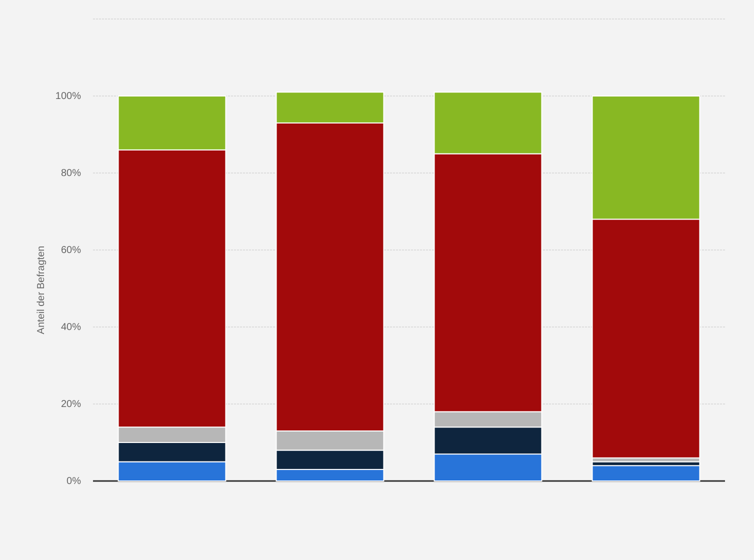 Image resolution: width=754 pixels, height=560 pixels. I want to click on y-tick-label: 100%, so click(68, 96).